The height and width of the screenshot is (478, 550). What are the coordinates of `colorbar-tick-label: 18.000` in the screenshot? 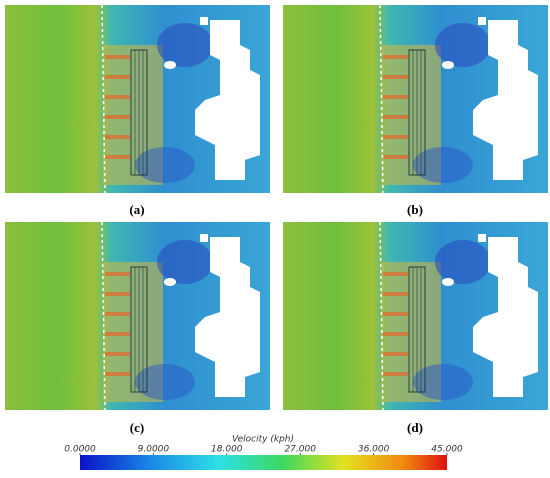 It's located at (227, 450).